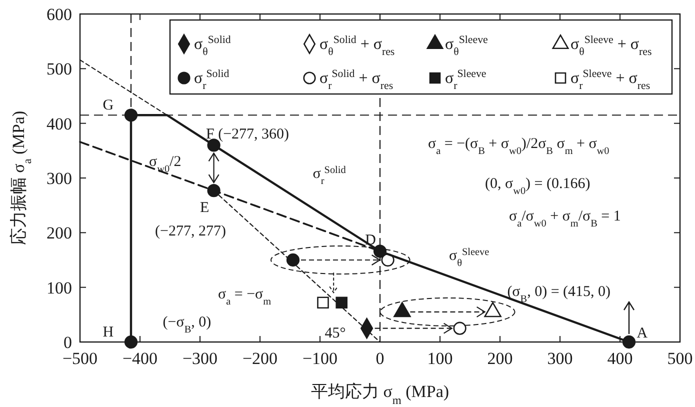 The image size is (695, 407). What do you see at coordinates (140, 358) in the screenshot?
I see `x-tick-label: −400` at bounding box center [140, 358].